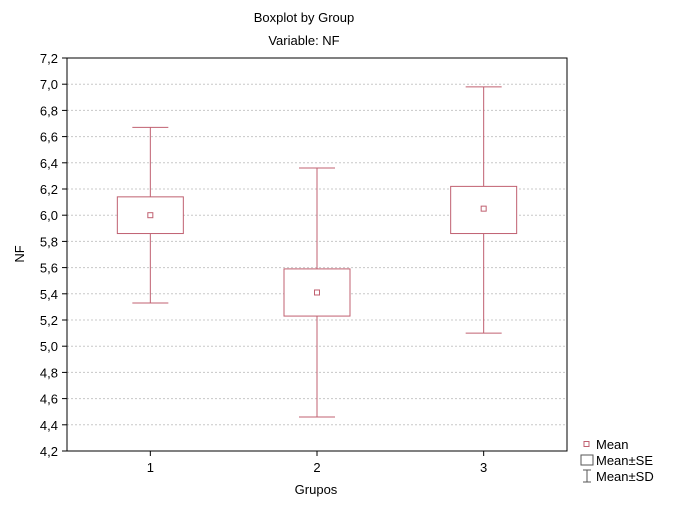 This screenshot has width=675, height=508. What do you see at coordinates (587, 460) in the screenshot?
I see `legend-se-symbol` at bounding box center [587, 460].